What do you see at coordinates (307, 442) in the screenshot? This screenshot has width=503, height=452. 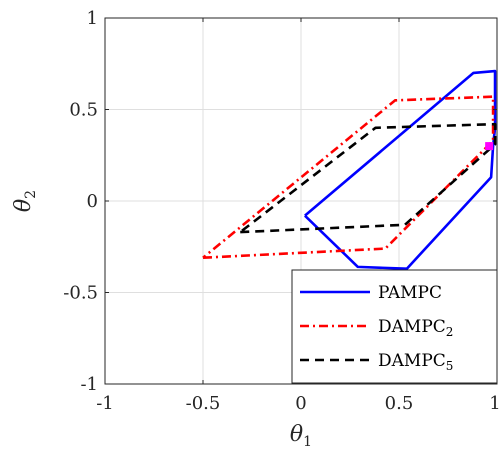 I see `x-axis-label-sub: 1` at bounding box center [307, 442].